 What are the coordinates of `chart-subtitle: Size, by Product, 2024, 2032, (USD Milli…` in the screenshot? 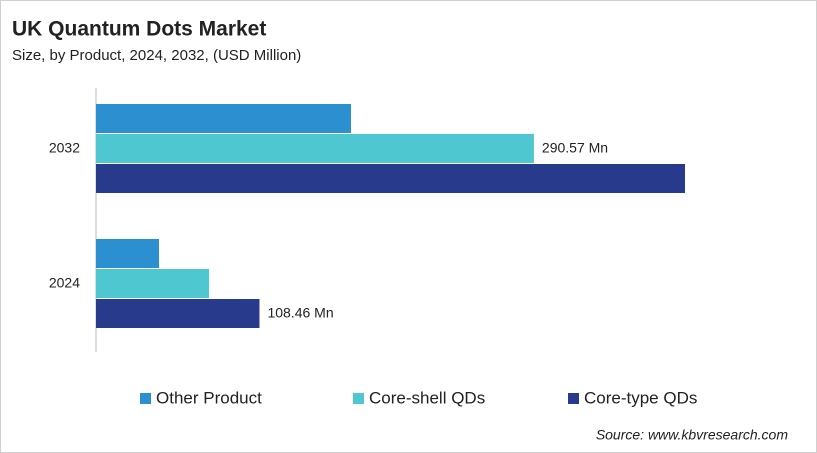 It's located at (156, 55).